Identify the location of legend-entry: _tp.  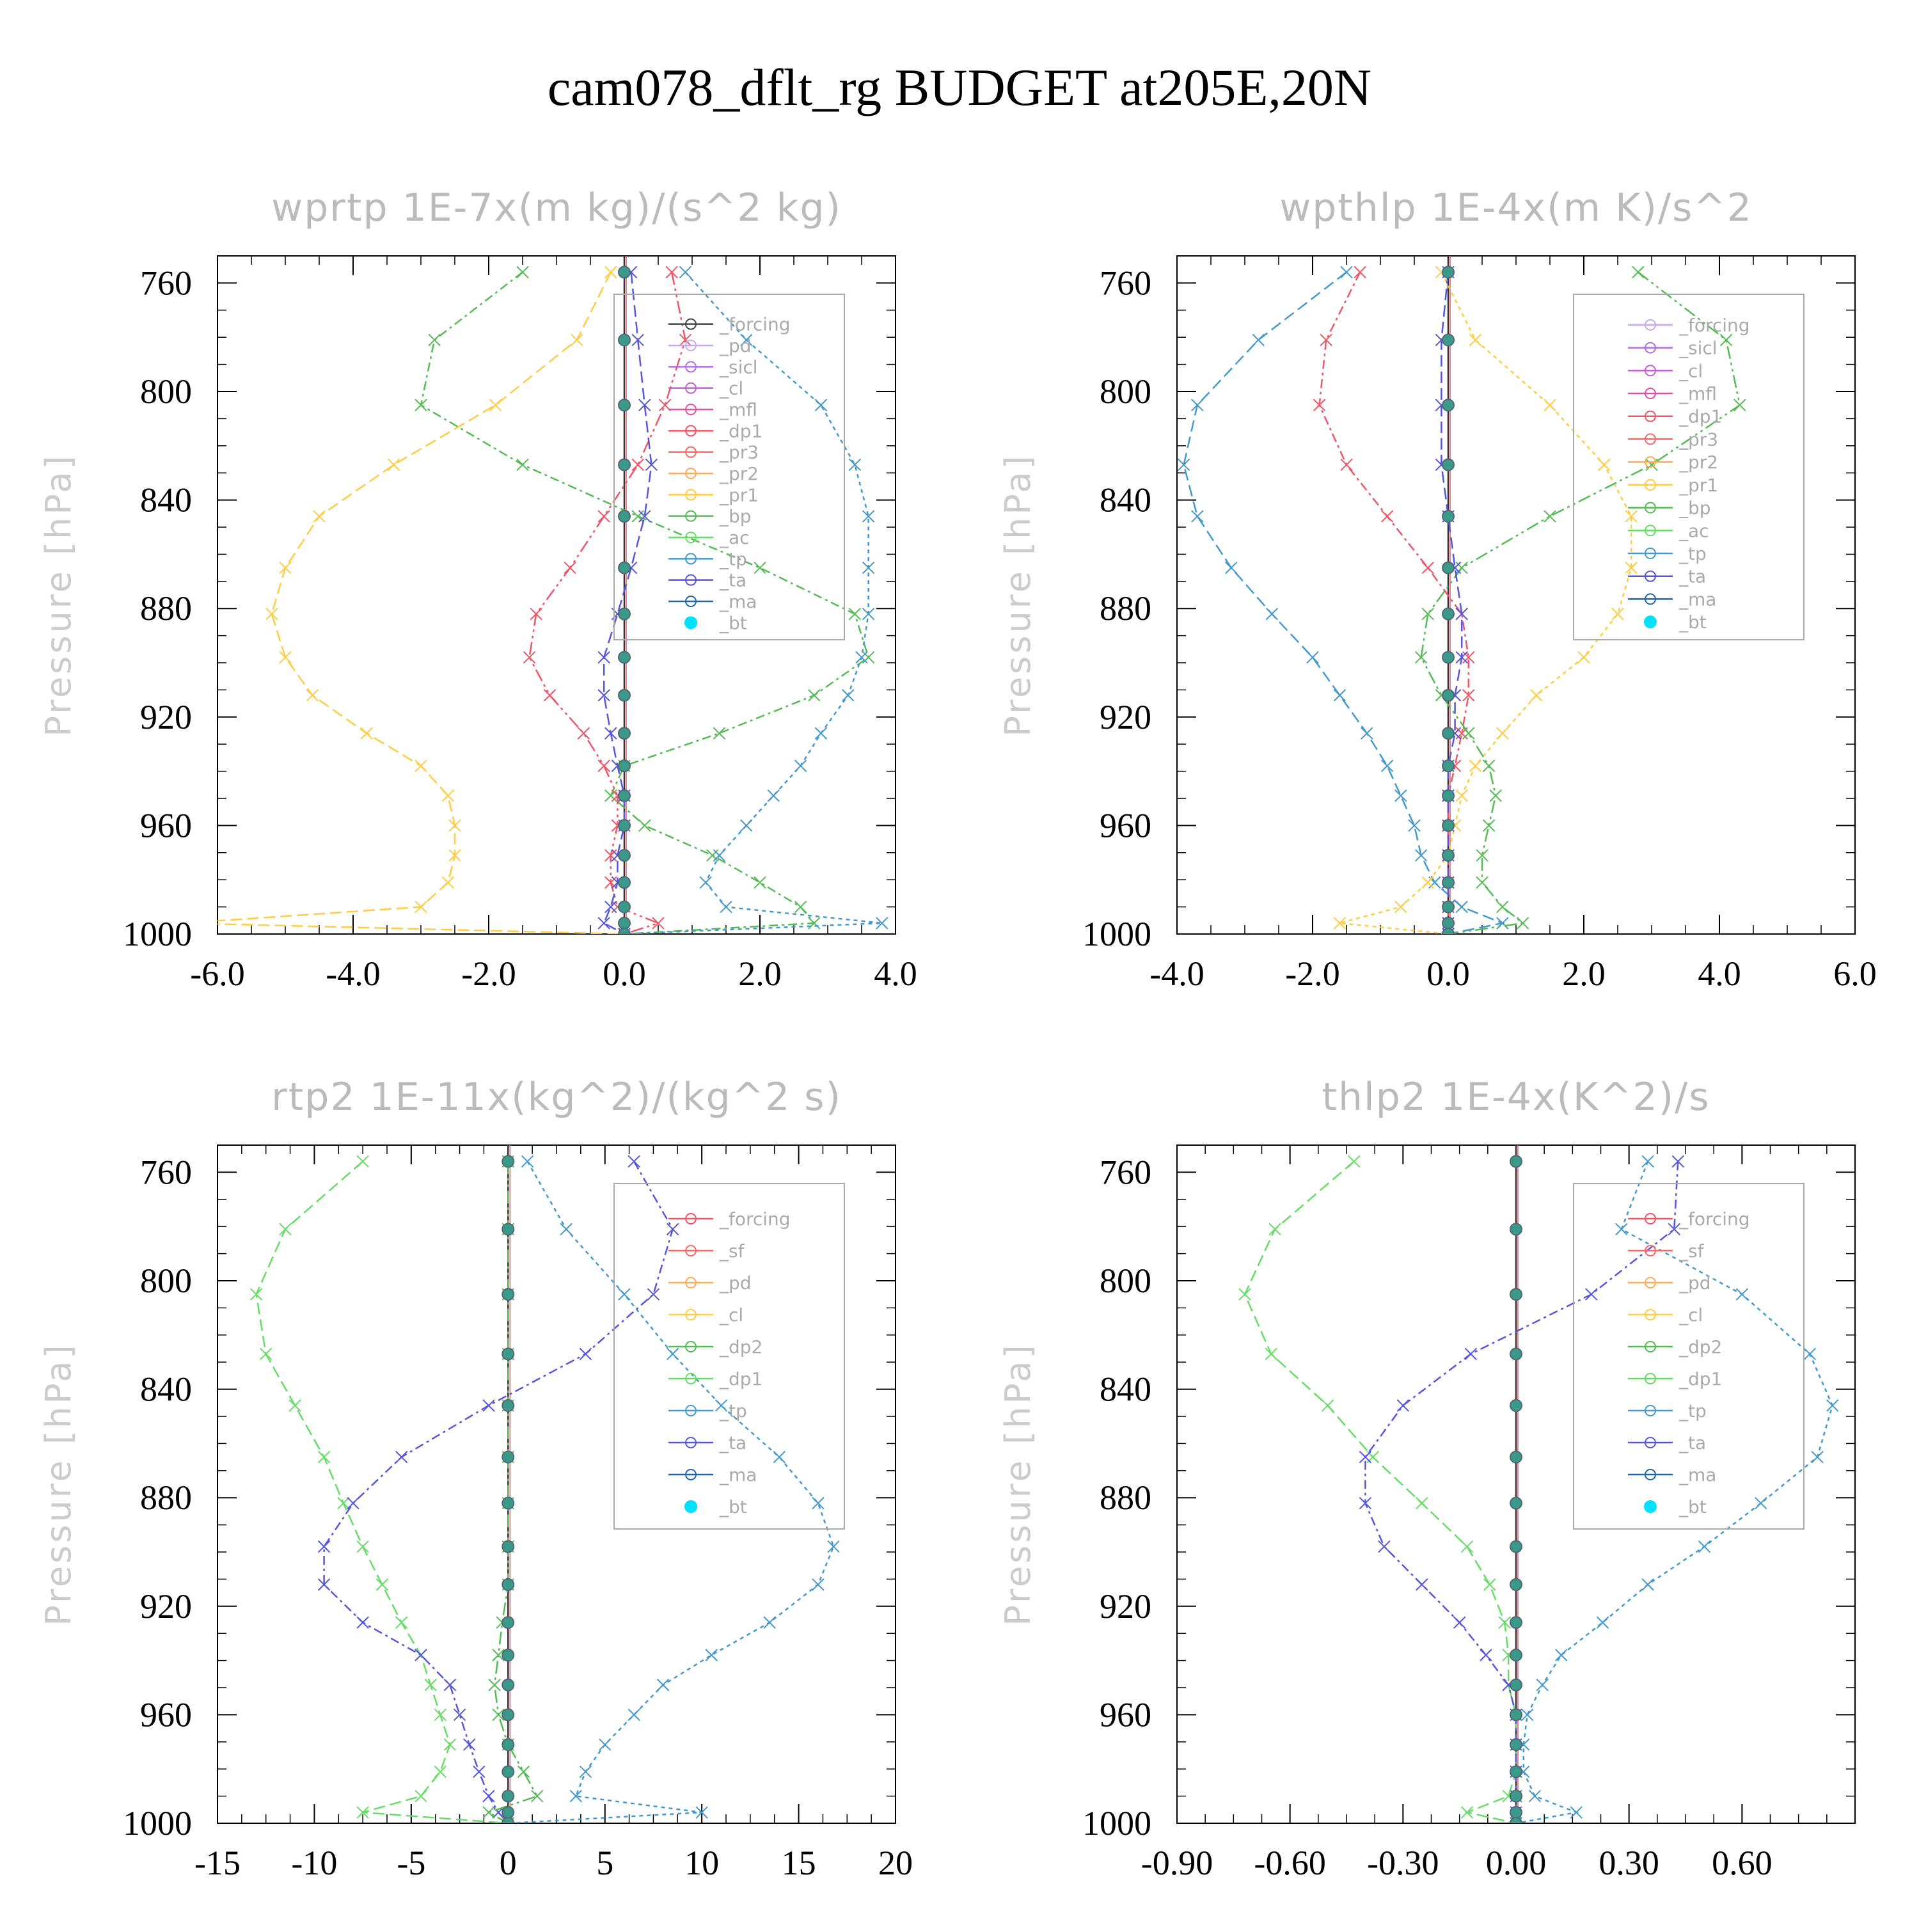
(733, 558).